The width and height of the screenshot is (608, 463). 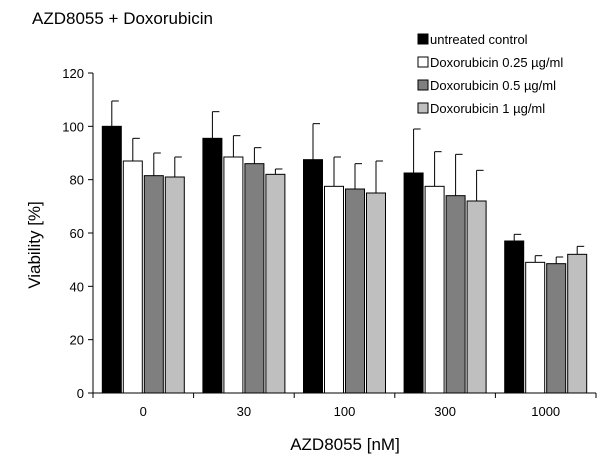 What do you see at coordinates (34, 245) in the screenshot?
I see `y-axis-label: Viability [%]` at bounding box center [34, 245].